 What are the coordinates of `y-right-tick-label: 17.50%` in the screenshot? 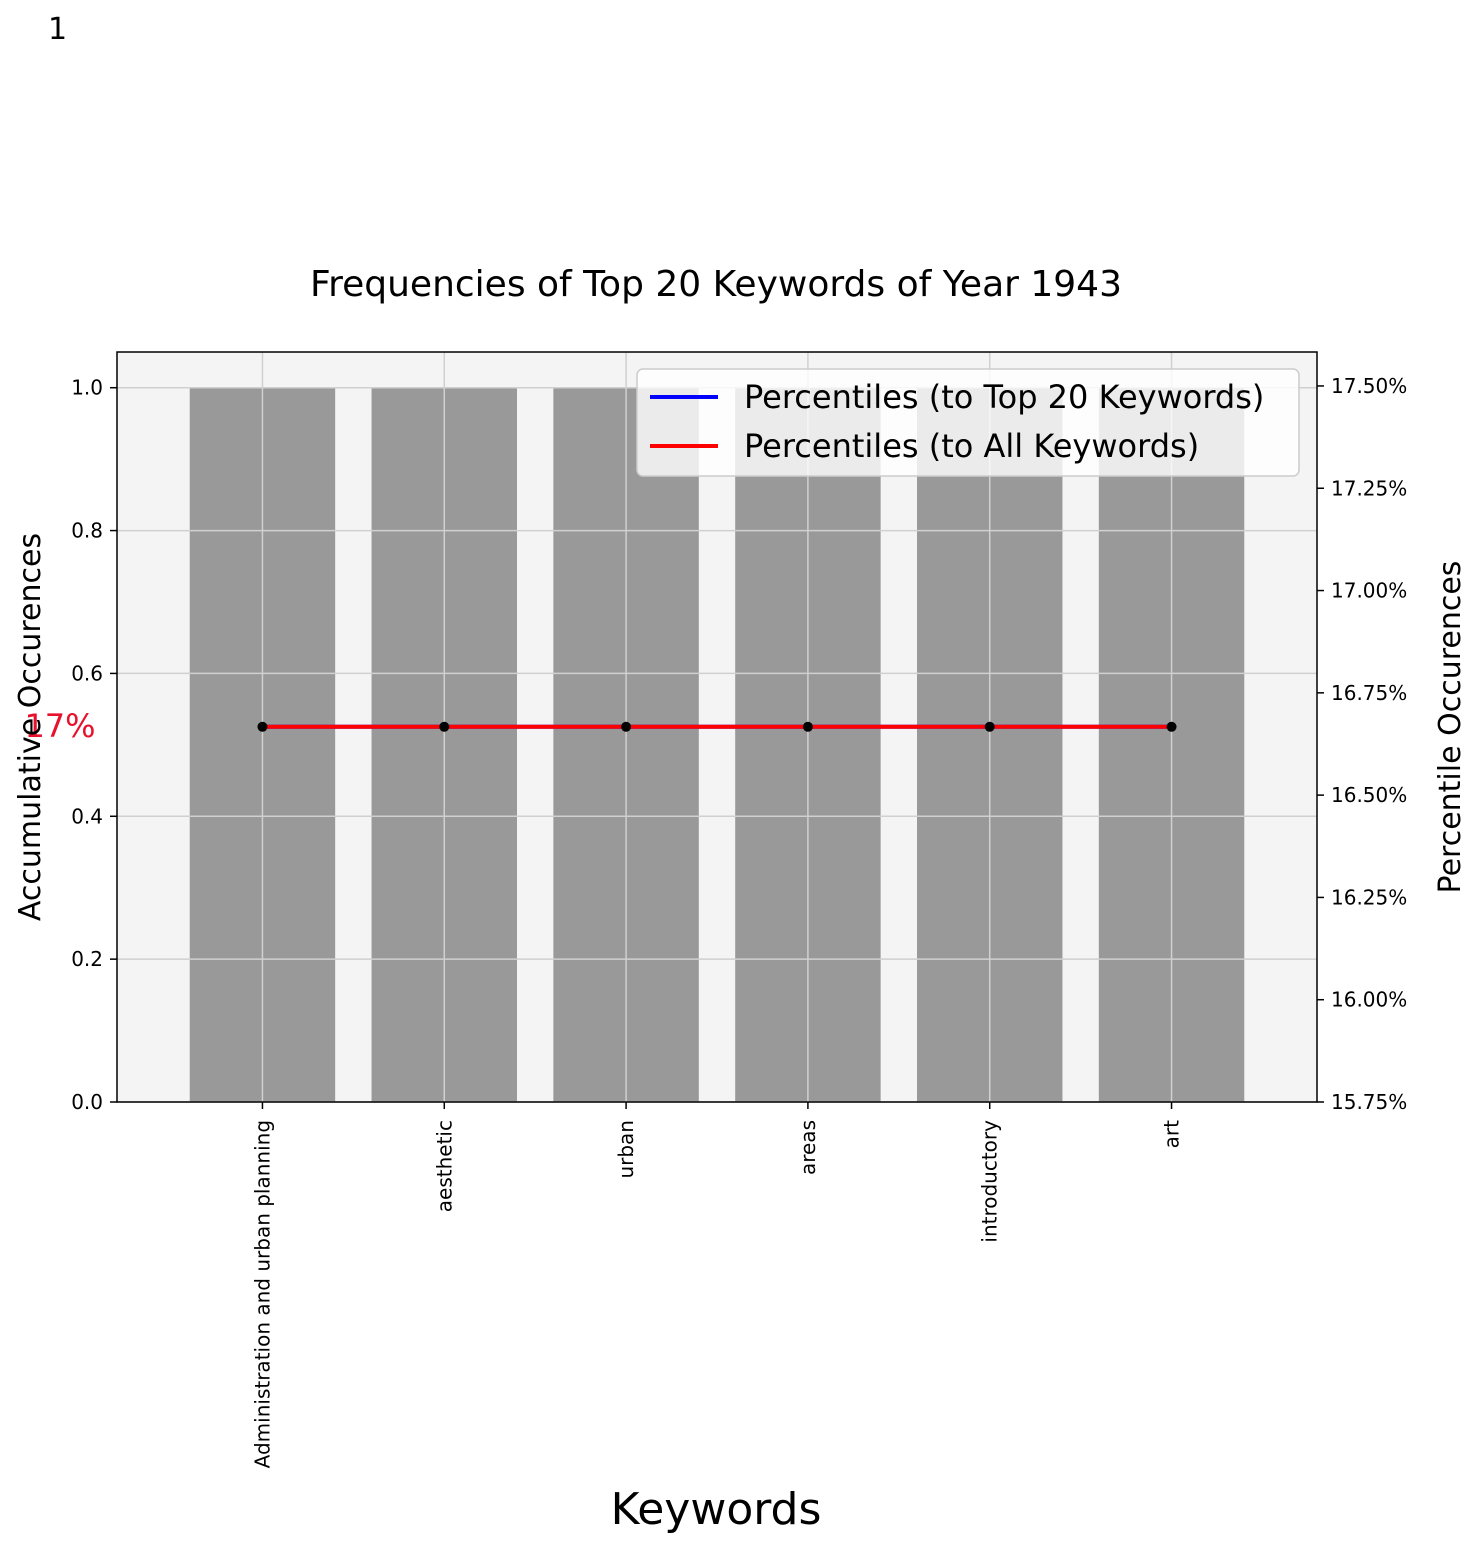 It's located at (1369, 386).